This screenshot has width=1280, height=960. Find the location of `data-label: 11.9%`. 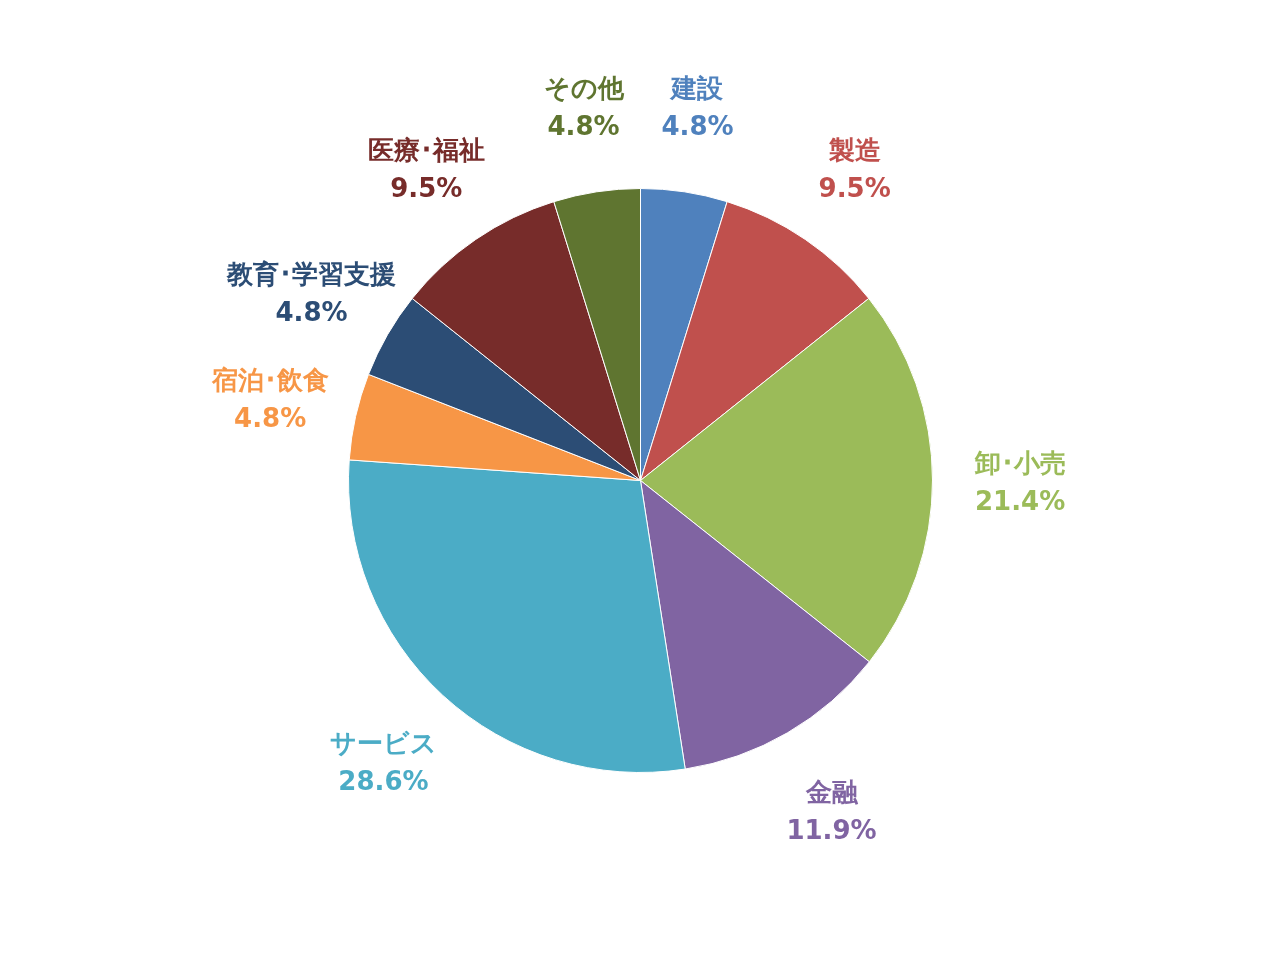

data-label: 11.9% is located at coordinates (831, 829).